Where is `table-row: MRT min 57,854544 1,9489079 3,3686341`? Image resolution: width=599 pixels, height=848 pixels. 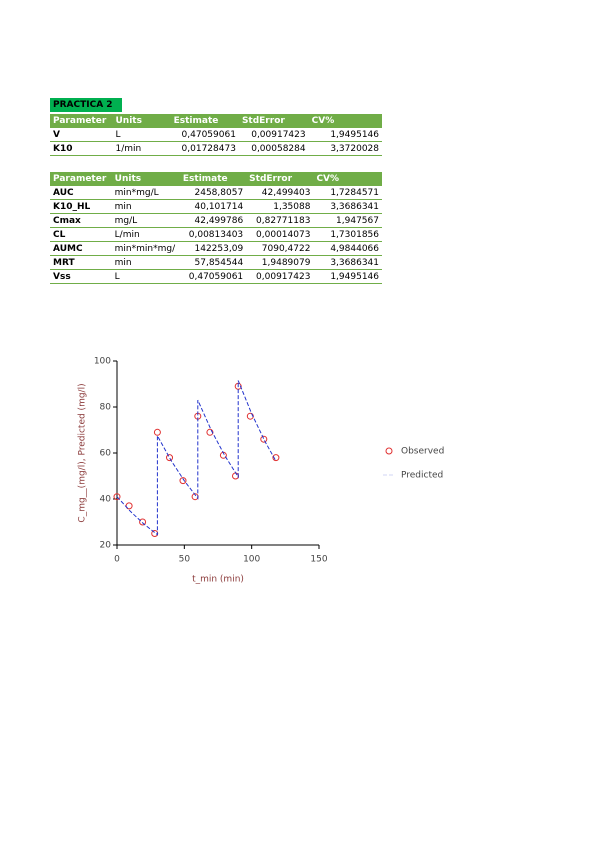 table-row: MRT min 57,854544 1,9489079 3,3686341 is located at coordinates (216, 262).